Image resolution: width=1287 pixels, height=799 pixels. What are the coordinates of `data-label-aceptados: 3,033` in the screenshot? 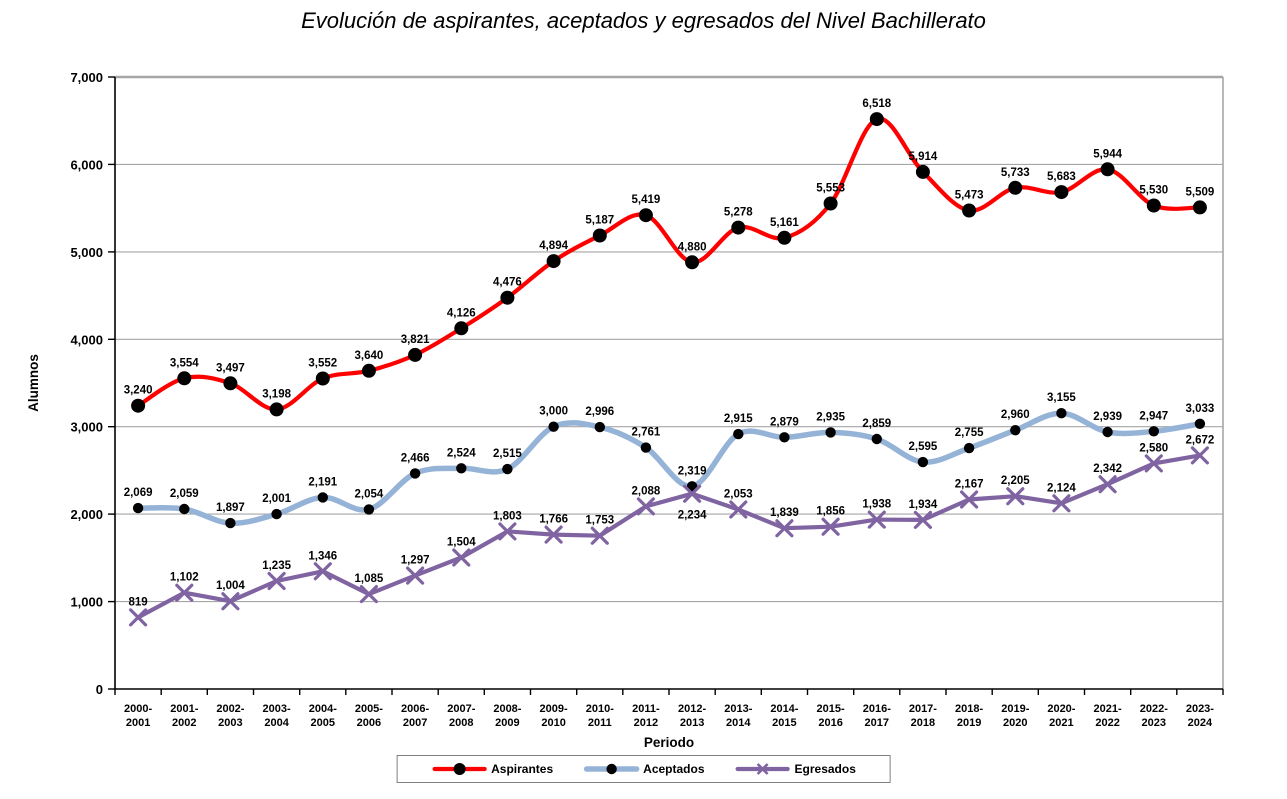 It's located at (1200, 409).